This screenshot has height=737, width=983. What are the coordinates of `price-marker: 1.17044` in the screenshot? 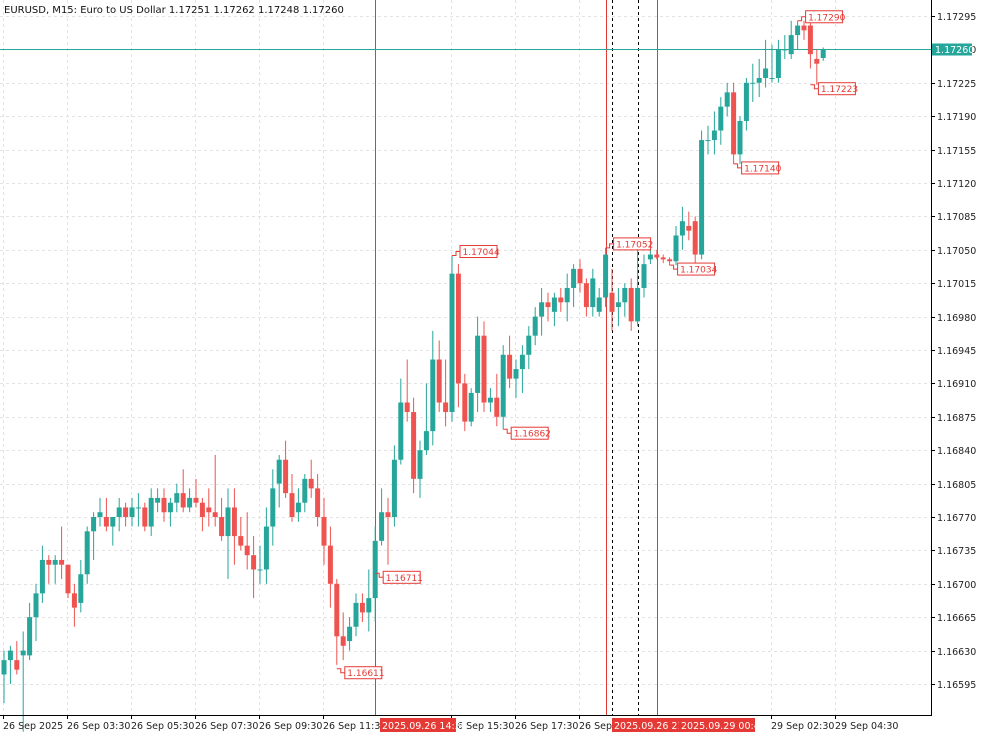 It's located at (476, 252).